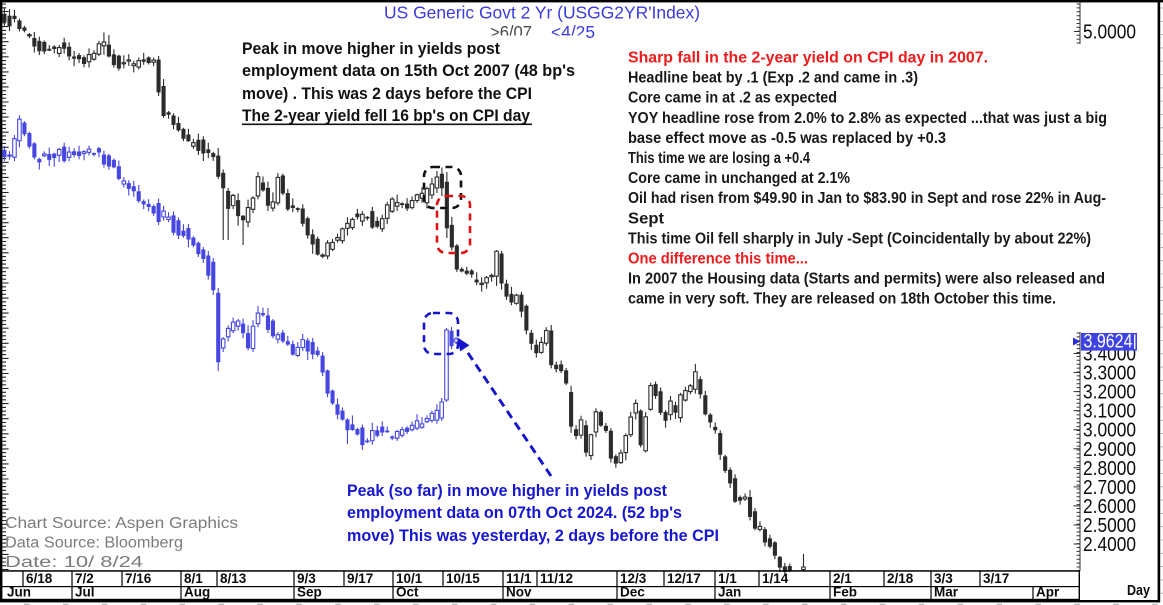 The height and width of the screenshot is (605, 1163). Describe the element at coordinates (842, 578) in the screenshot. I see `svg-text: 2/1` at that location.